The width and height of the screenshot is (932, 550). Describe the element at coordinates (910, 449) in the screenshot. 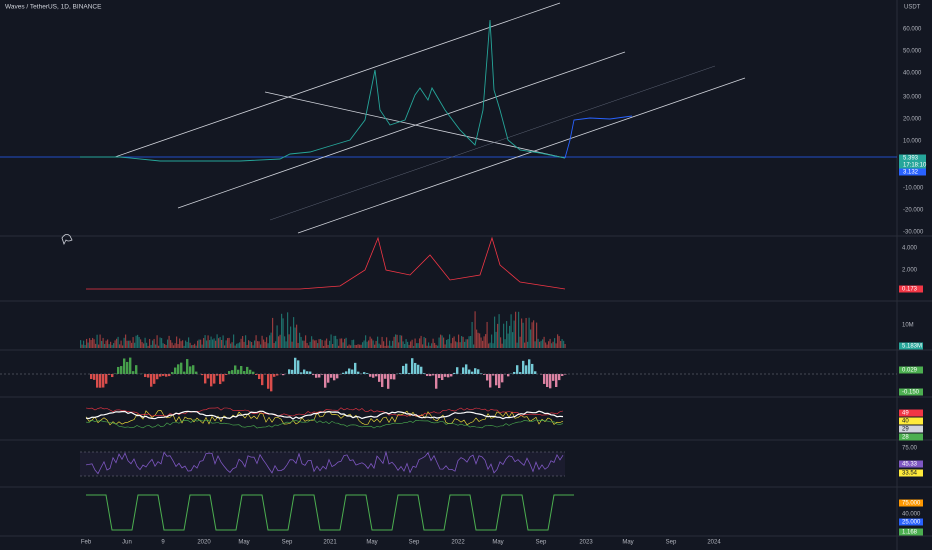

I see `pane-label: 75.00` at that location.